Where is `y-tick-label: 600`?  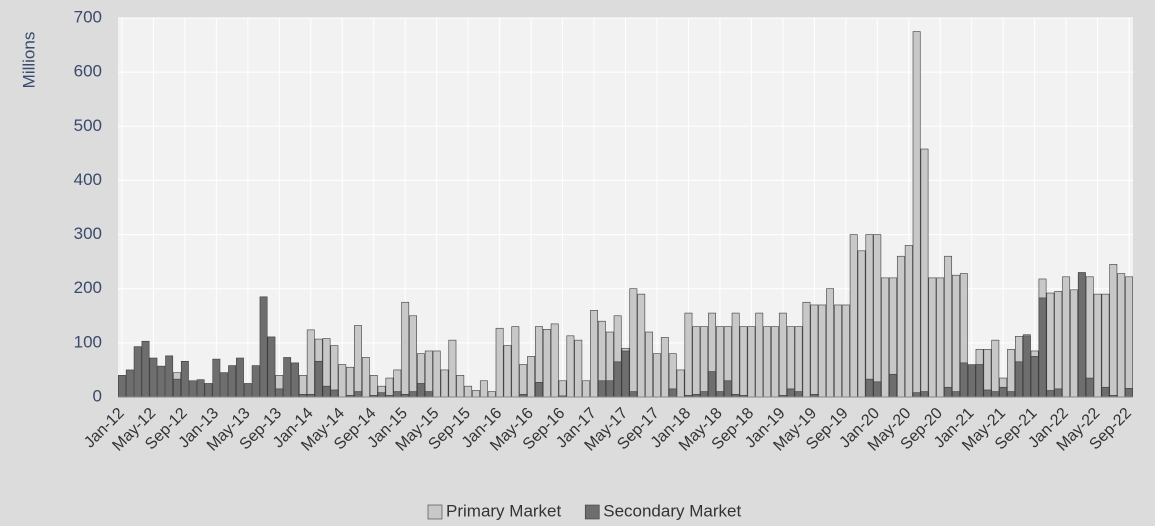
y-tick-label: 600 is located at coordinates (88, 71).